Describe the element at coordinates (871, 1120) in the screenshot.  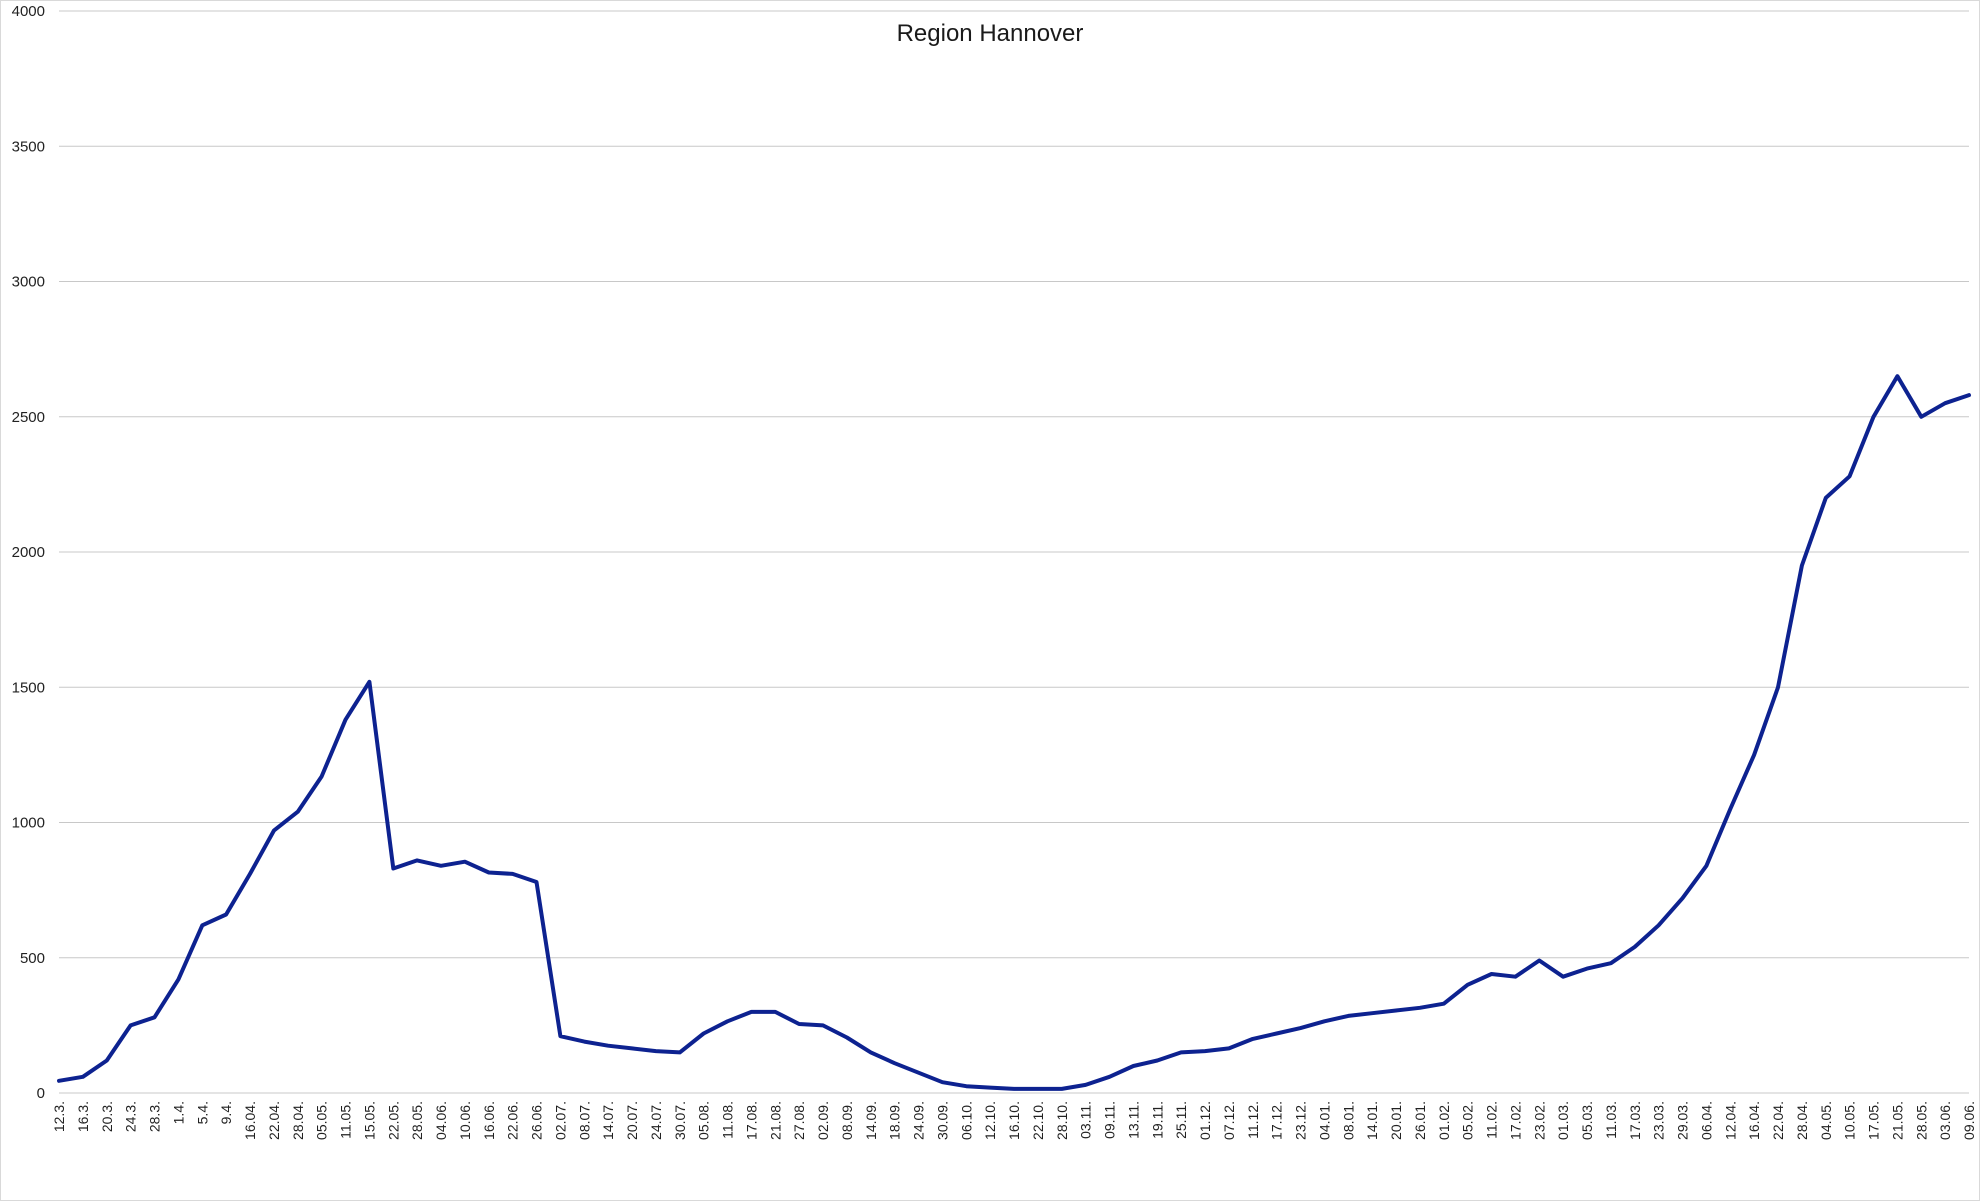
I see `x-tick-label: 14.09.` at that location.